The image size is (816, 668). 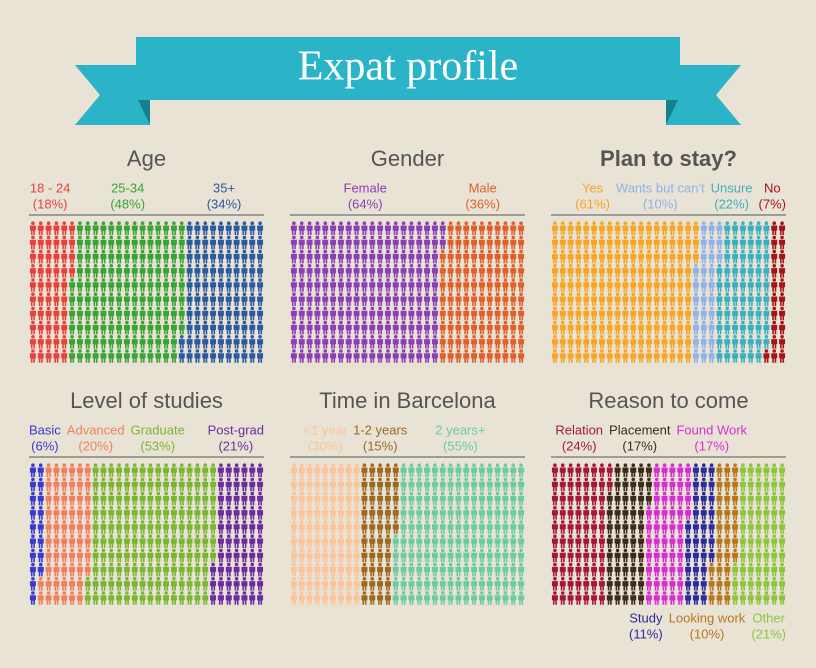 I want to click on value-label: (10%), so click(x=707, y=633).